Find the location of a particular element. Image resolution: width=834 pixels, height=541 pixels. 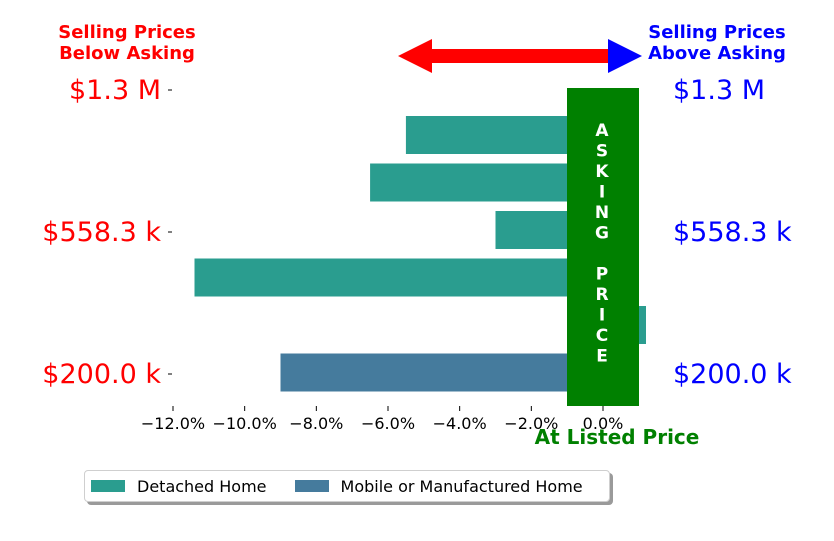

x-tick-label-2: −10.0% is located at coordinates (245, 423).